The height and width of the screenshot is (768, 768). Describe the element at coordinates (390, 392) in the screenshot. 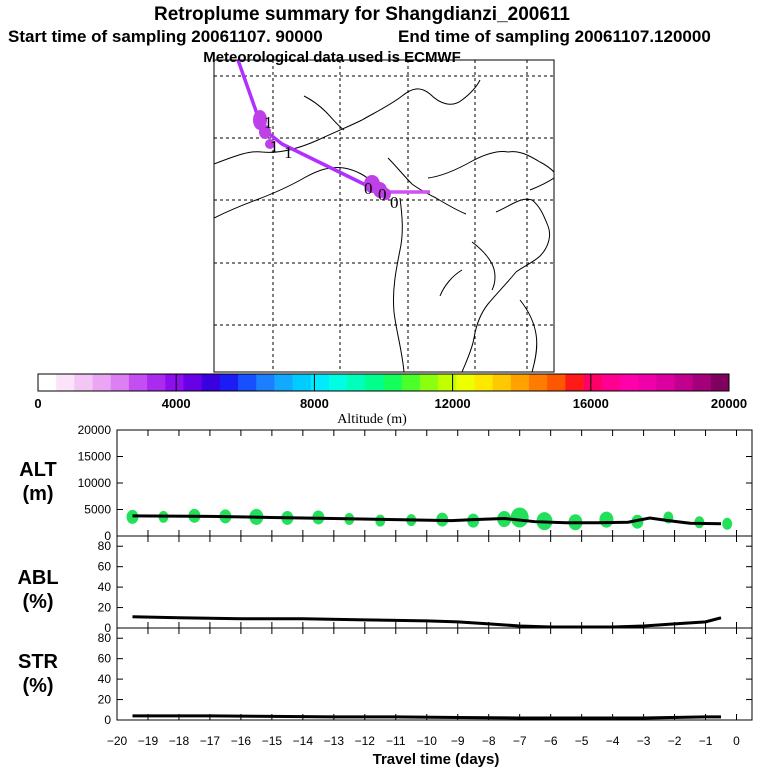

I see `colorbar-ticks: 0 4000 8000 12000 16000 20000` at that location.